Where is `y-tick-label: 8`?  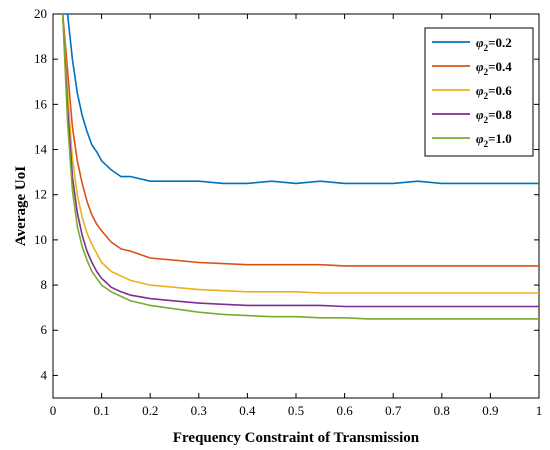
y-tick-label: 8 is located at coordinates (44, 284).